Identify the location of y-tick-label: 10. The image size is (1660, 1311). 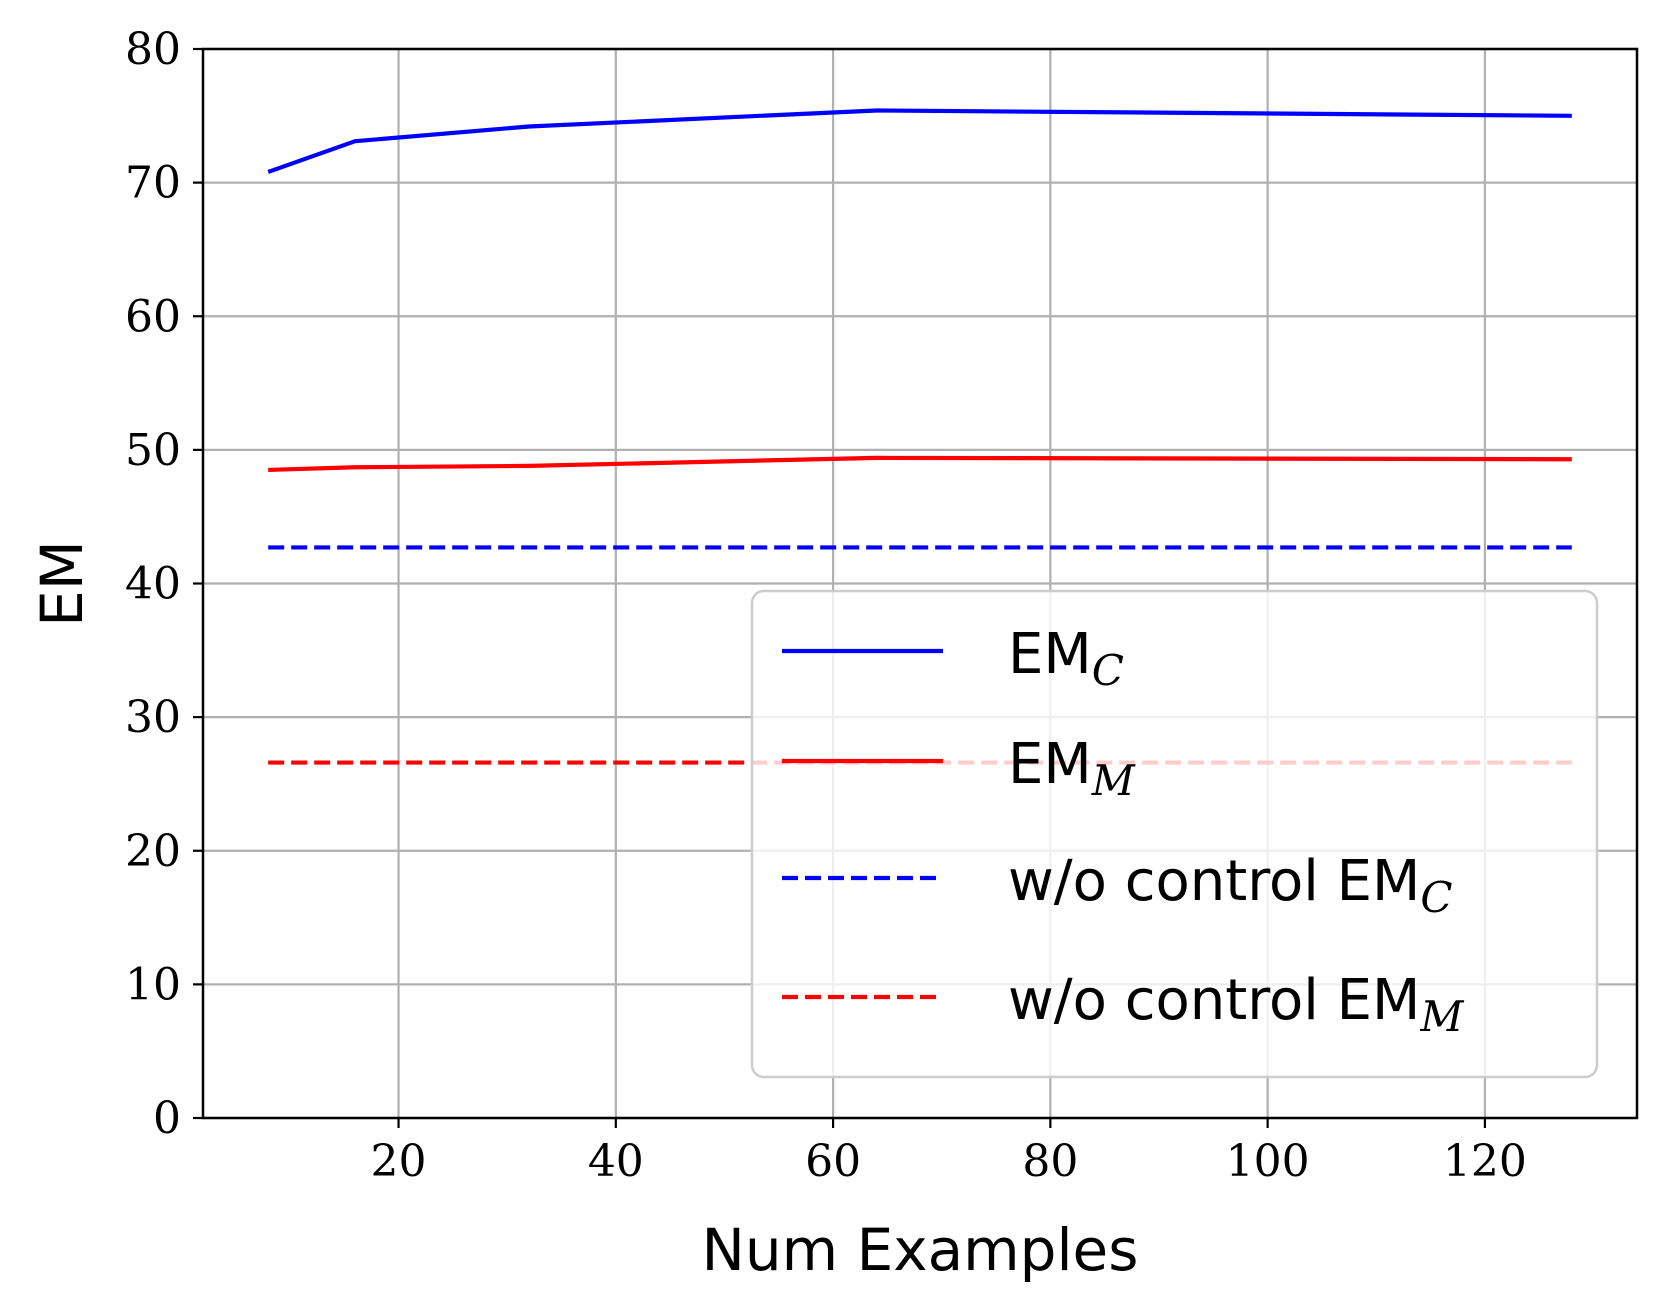
(153, 984).